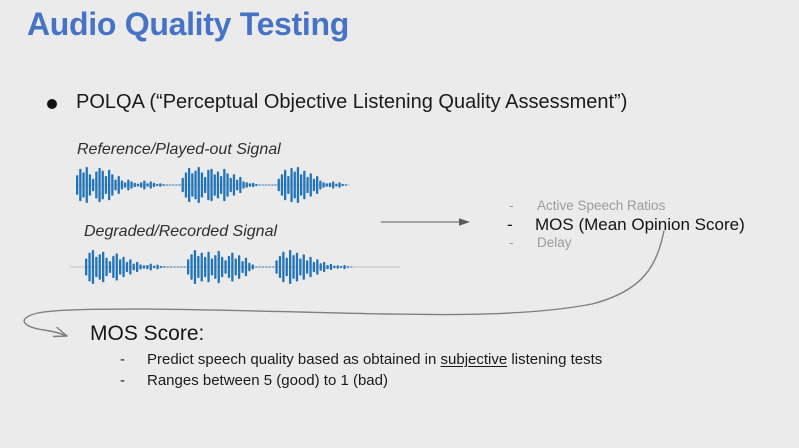 The height and width of the screenshot is (448, 799). What do you see at coordinates (213, 185) in the screenshot?
I see `reference-waveform` at bounding box center [213, 185].